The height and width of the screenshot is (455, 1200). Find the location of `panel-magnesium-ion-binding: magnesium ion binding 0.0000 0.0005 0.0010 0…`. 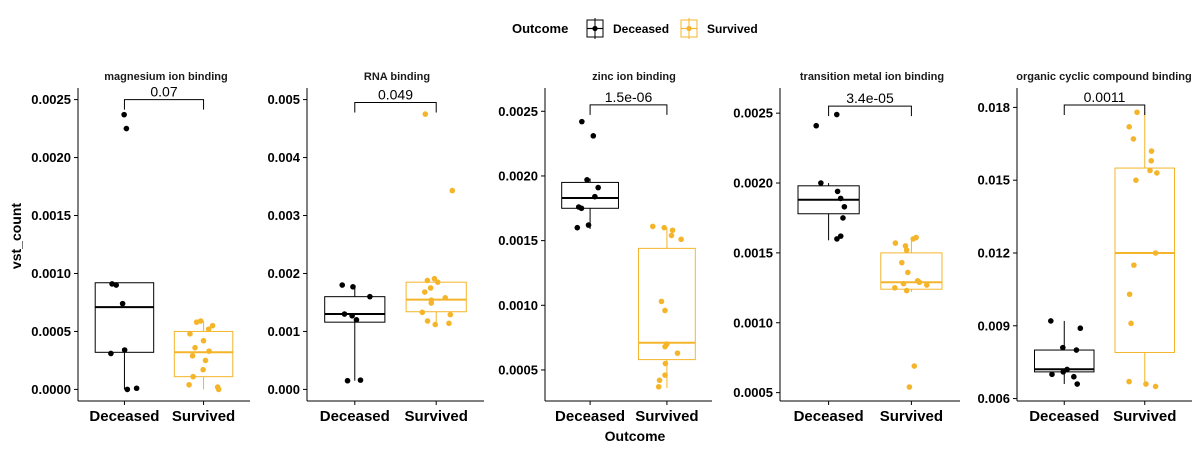

panel-magnesium-ion-binding: magnesium ion binding 0.0000 0.0005 0.0010 0… is located at coordinates (140, 248).